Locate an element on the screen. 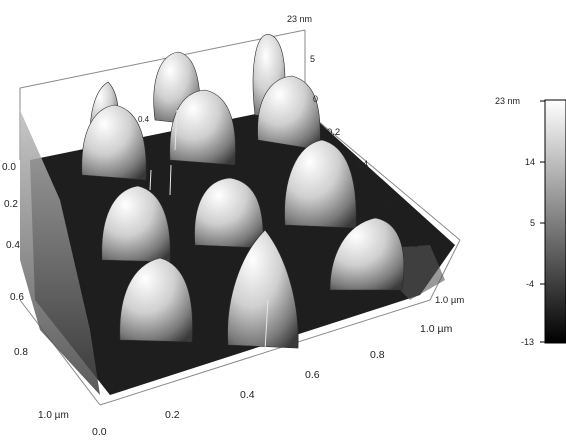 This screenshot has width=566, height=445. right-axis-tick: 0.6 is located at coordinates (386, 204).